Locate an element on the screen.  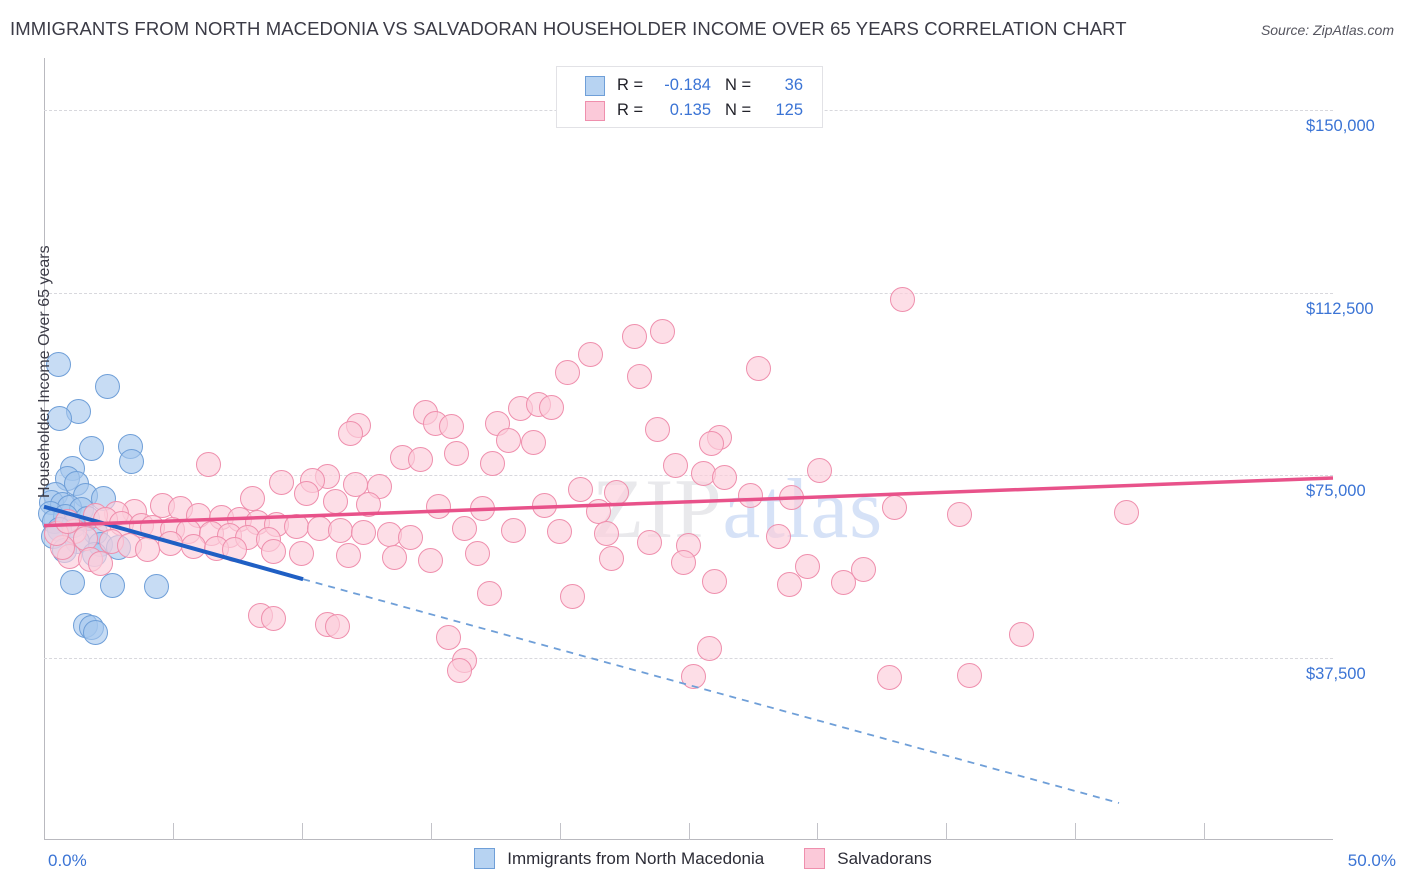
correlation-legend: R = -0.184 N = 36 R = 0.135 N = 125 is located at coordinates (689, 97).